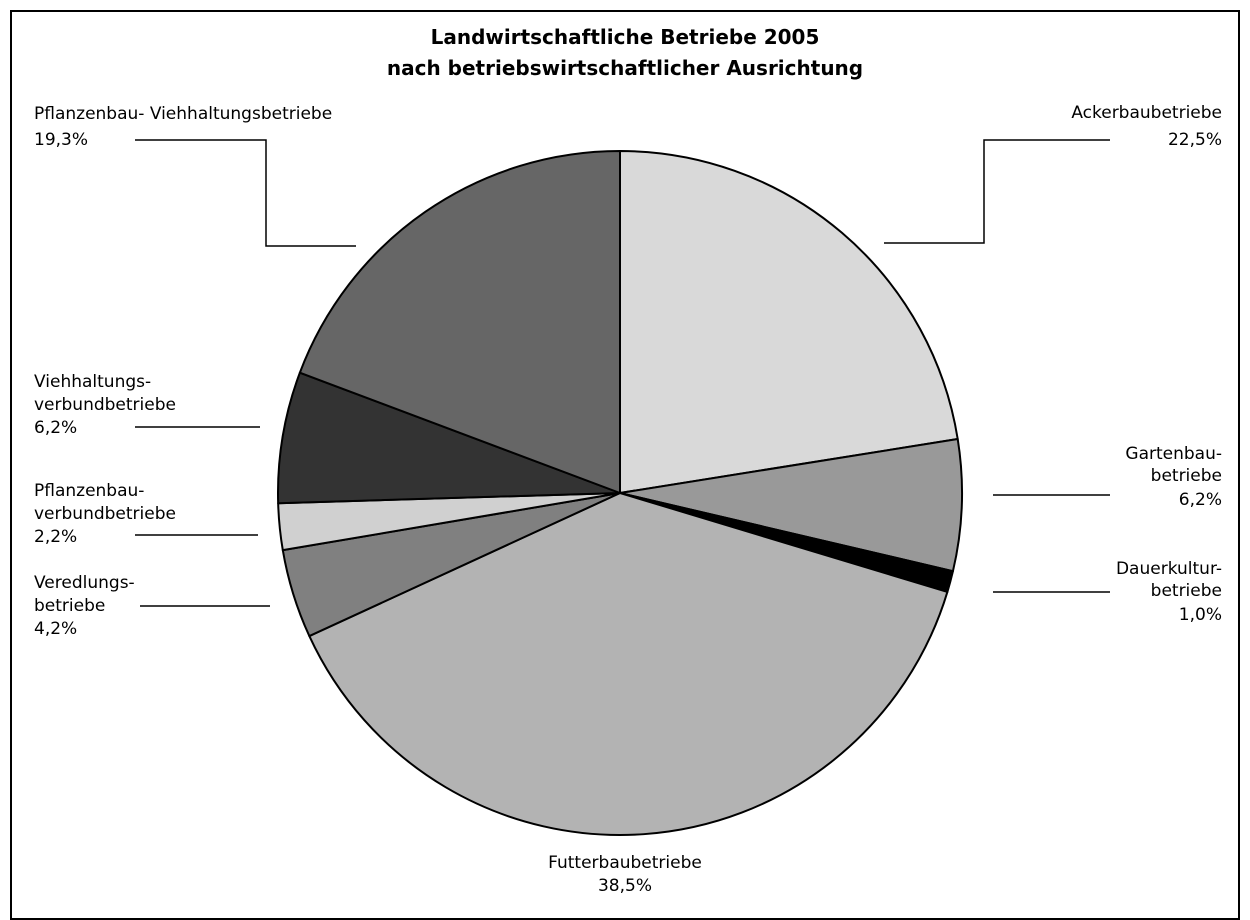  What do you see at coordinates (1195, 140) in the screenshot?
I see `value-ackerbau: 22,5%` at bounding box center [1195, 140].